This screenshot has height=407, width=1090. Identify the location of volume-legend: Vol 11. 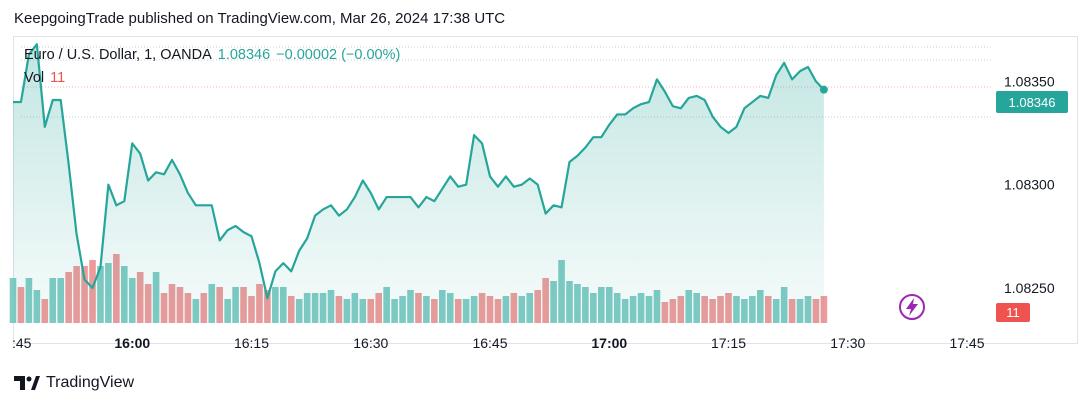
(44, 78).